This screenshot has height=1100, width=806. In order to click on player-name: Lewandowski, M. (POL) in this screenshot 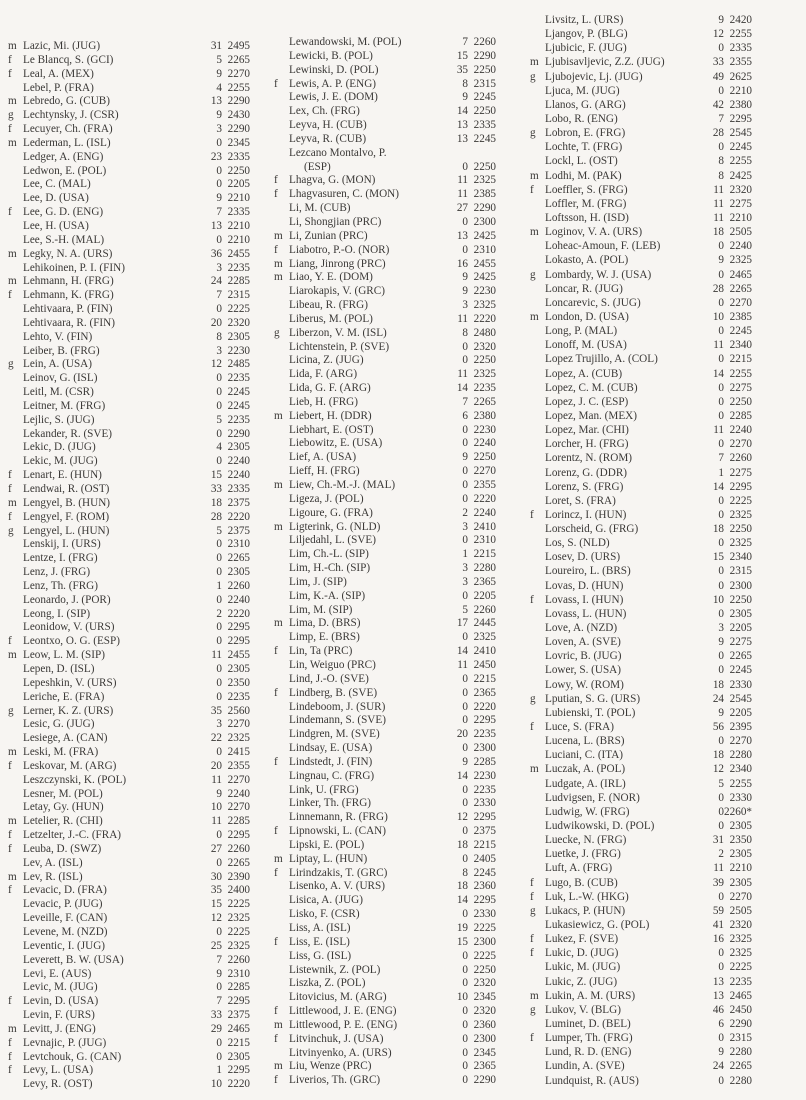, I will do `click(345, 42)`.